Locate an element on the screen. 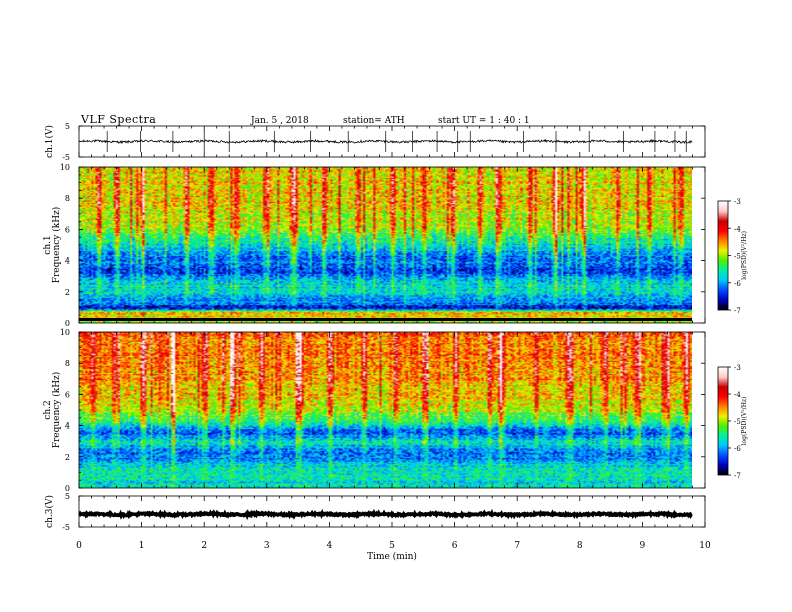 The height and width of the screenshot is (612, 792). x-tick-label: 3 is located at coordinates (267, 546).